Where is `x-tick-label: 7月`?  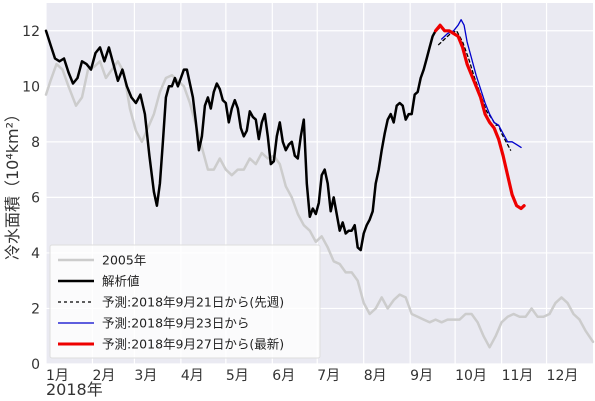 x-tick-label: 7月 is located at coordinates (328, 376).